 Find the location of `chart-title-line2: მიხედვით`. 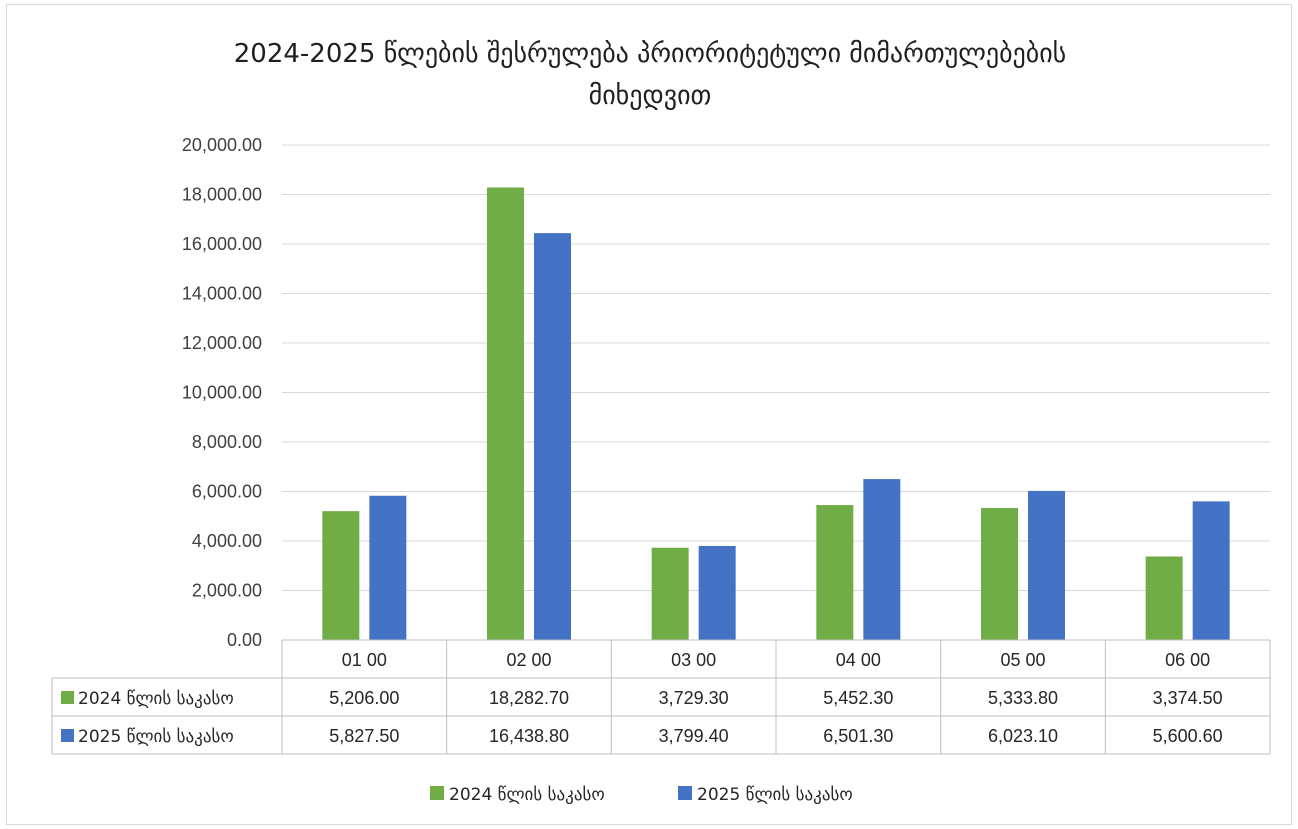

chart-title-line2: მიხედვით is located at coordinates (650, 96).